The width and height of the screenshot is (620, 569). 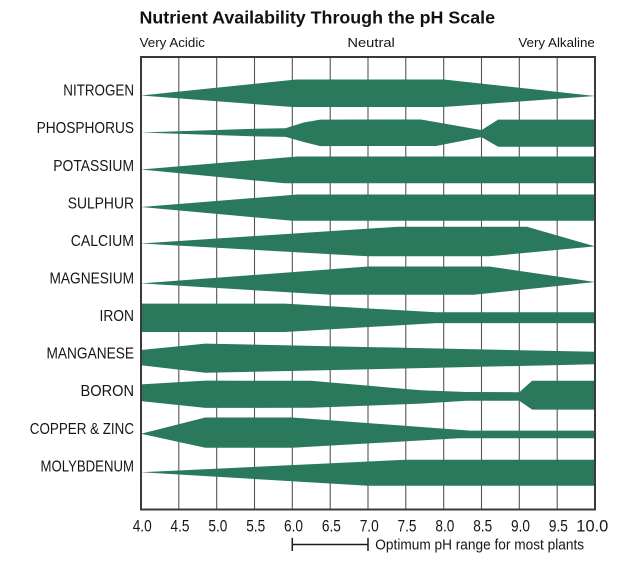 What do you see at coordinates (369, 525) in the screenshot?
I see `svg-text: 7.0` at bounding box center [369, 525].